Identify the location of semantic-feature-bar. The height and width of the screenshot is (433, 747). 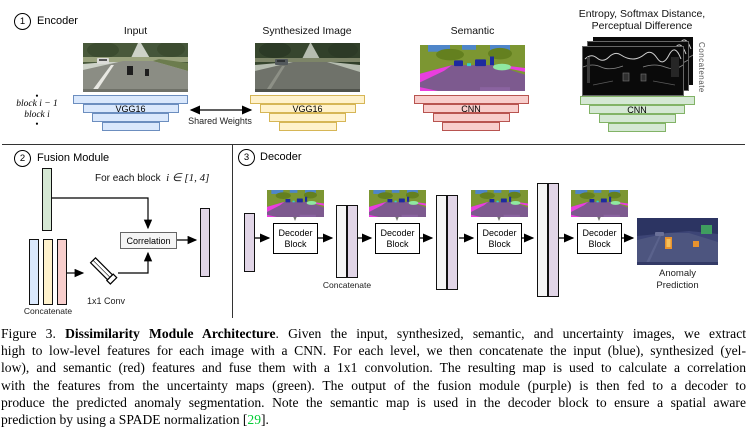
(62, 272).